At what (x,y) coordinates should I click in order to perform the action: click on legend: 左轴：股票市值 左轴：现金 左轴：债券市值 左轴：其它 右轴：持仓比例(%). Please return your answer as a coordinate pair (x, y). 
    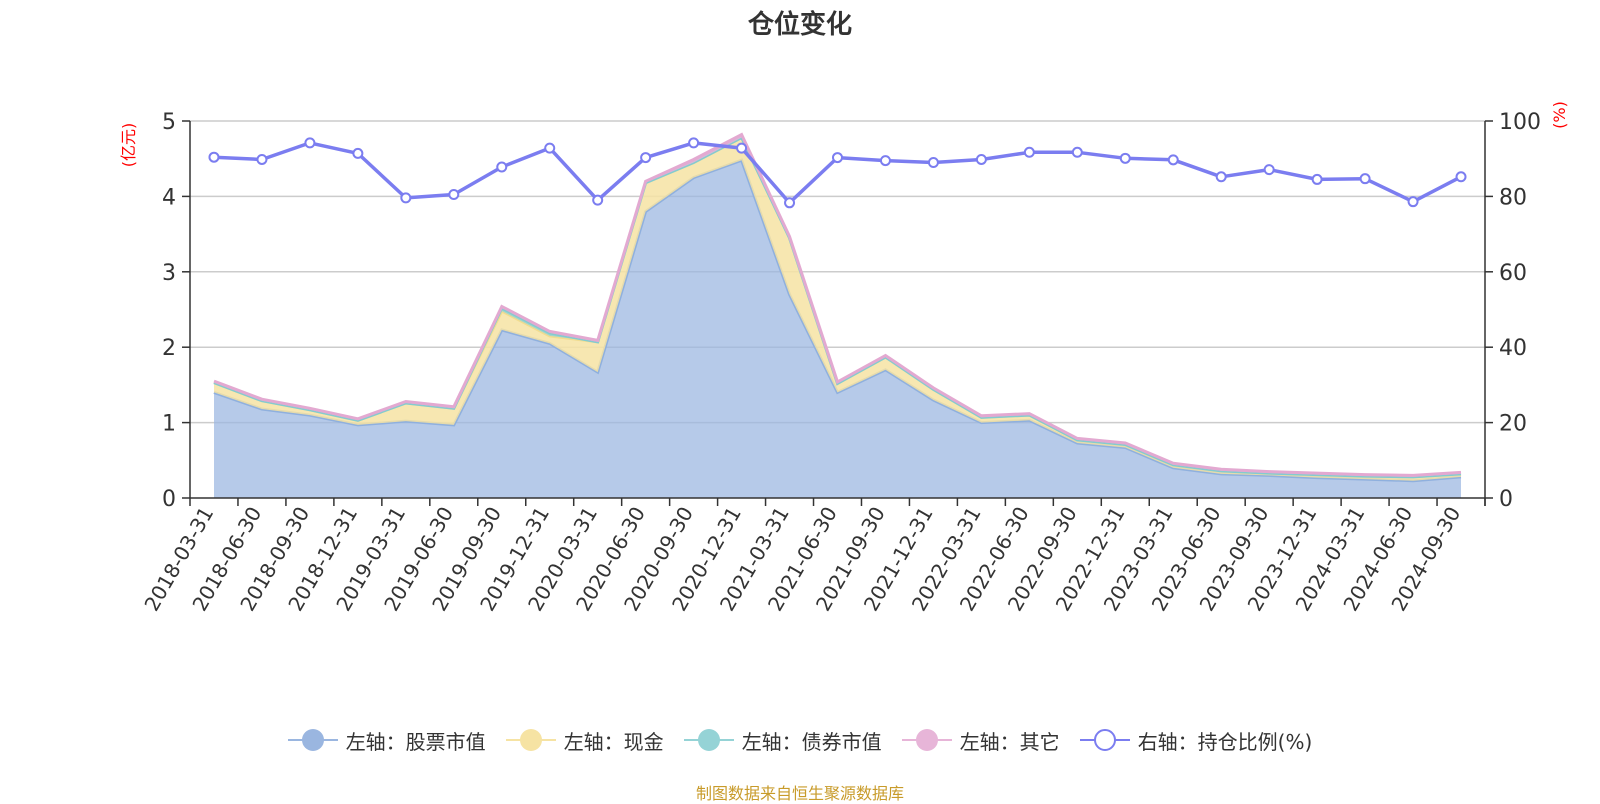
    Looking at the image, I should click on (800, 740).